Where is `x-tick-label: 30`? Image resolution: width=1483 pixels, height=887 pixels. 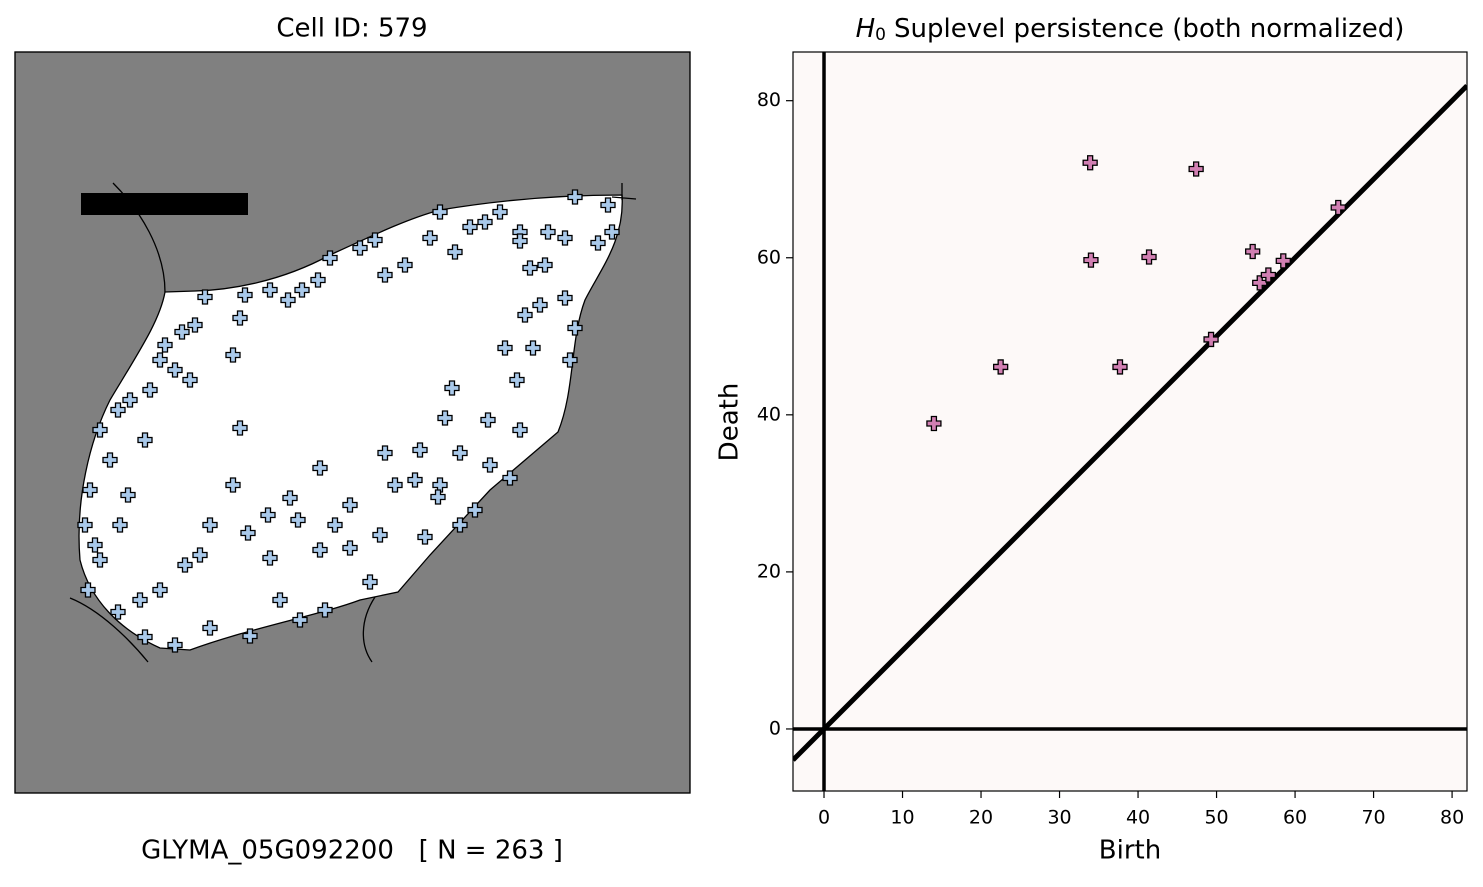 x-tick-label: 30 is located at coordinates (1059, 818).